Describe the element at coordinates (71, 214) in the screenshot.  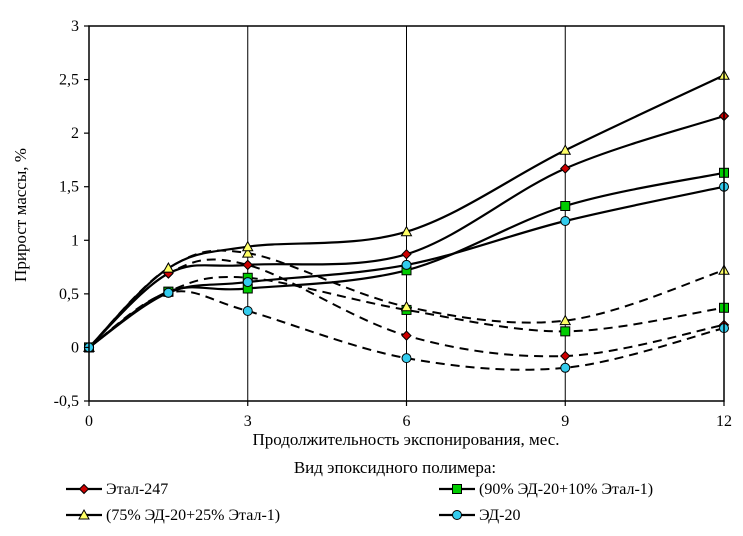
I see `y-axis-ticks: -0,5 0 0,5 1 1,5 2 2,5 3` at that location.